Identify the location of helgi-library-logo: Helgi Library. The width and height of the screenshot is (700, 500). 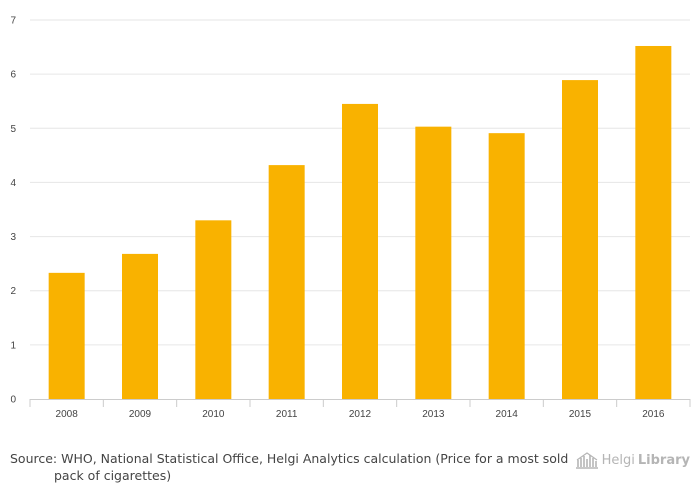
(632, 460).